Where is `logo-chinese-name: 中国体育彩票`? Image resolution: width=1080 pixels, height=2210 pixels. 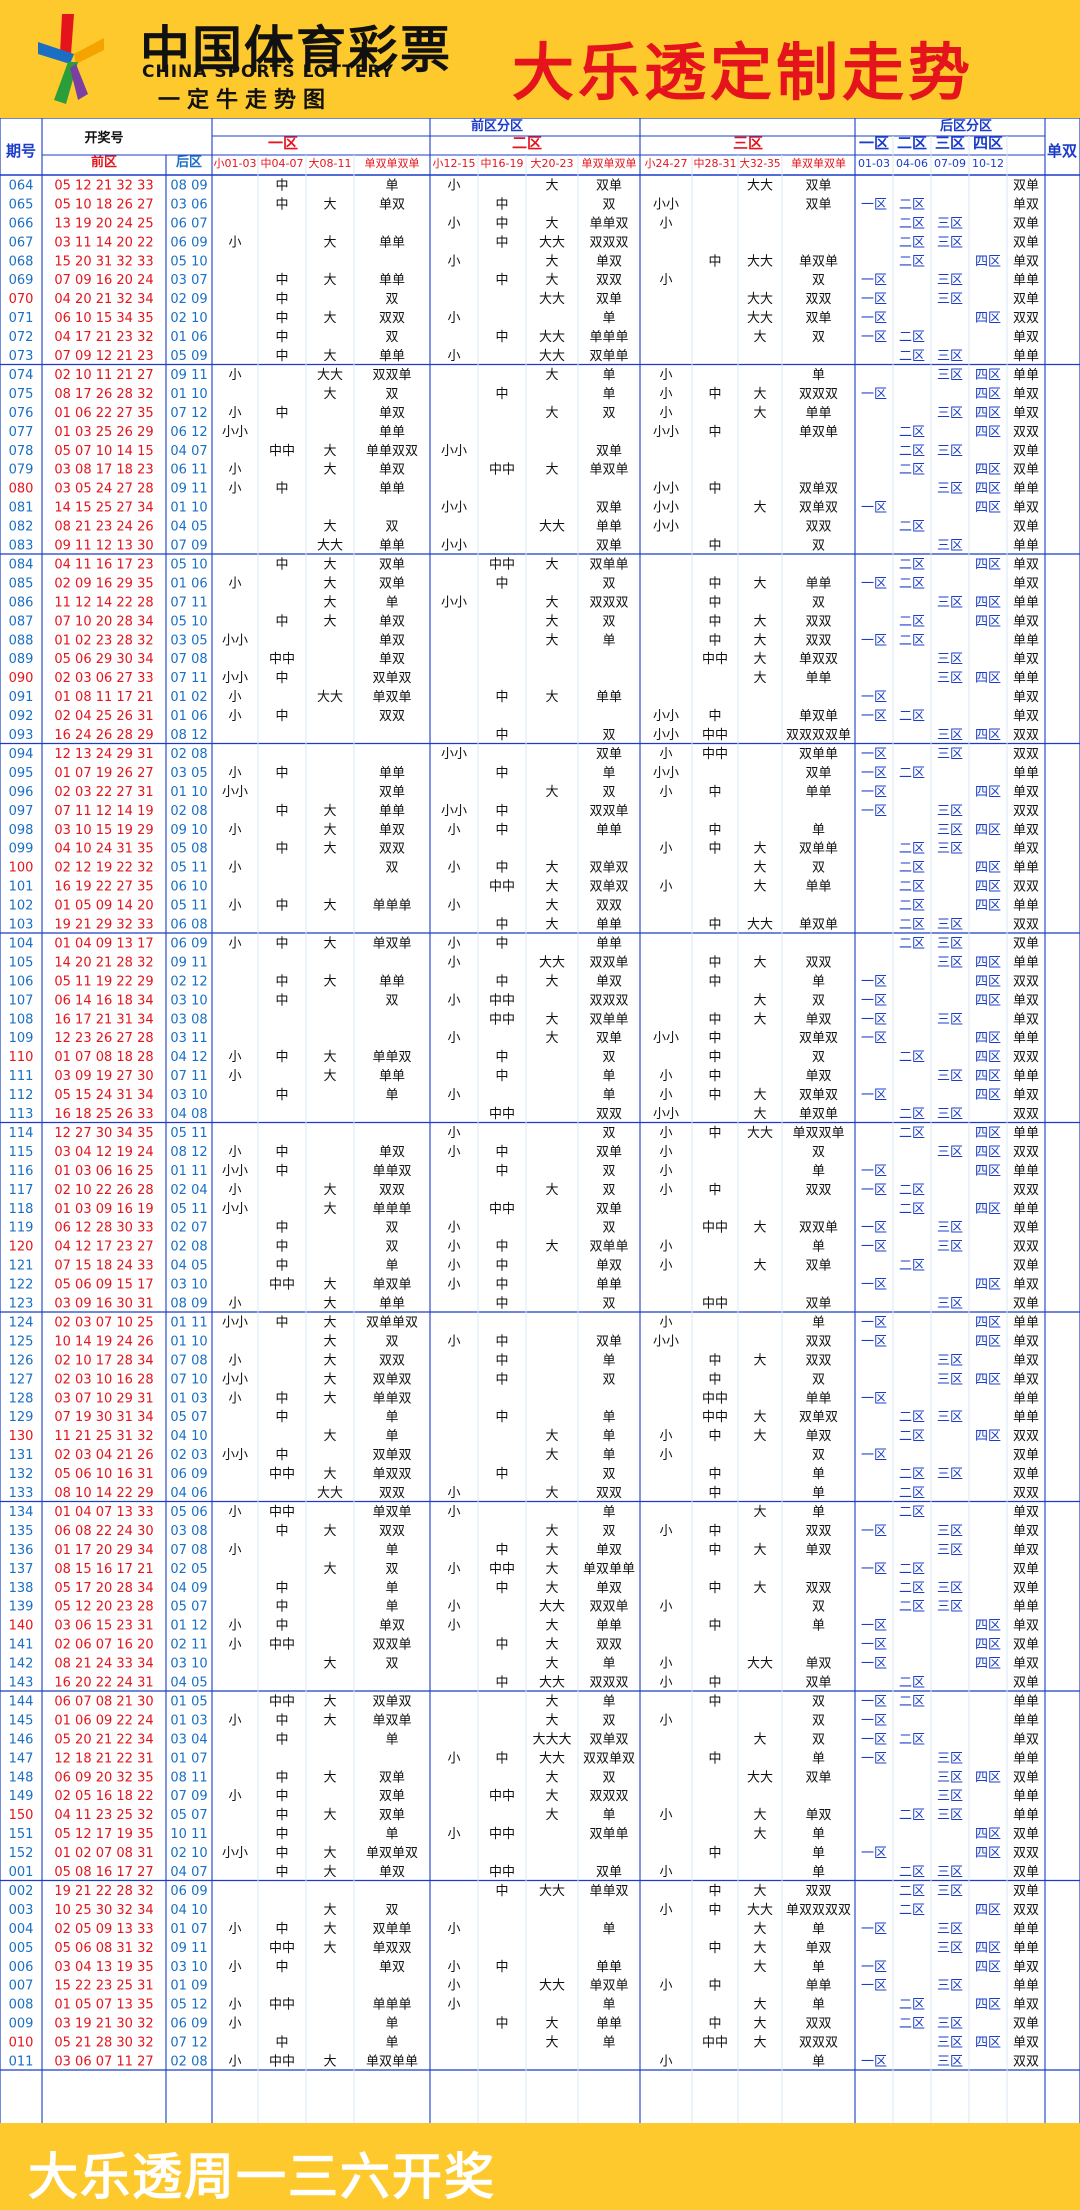
logo-chinese-name: 中国体育彩票 is located at coordinates (296, 50).